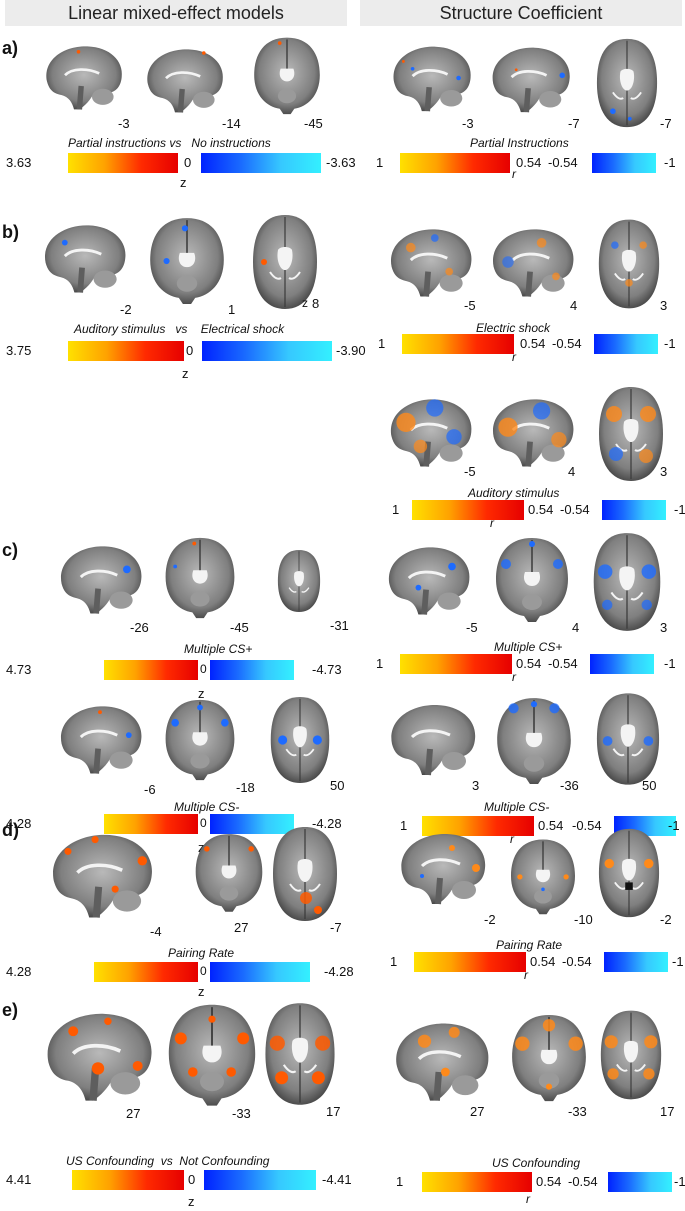  Describe the element at coordinates (245, 787) in the screenshot. I see `slice-number: -18` at that location.